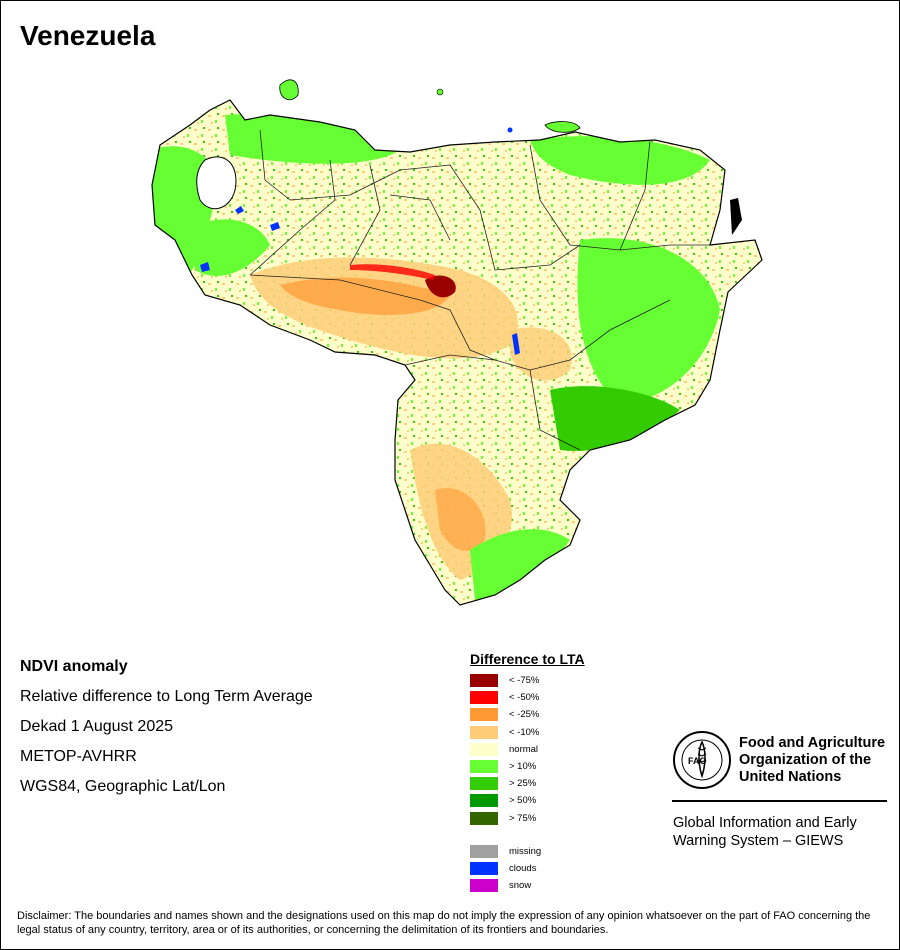 The image size is (900, 950). Describe the element at coordinates (166, 696) in the screenshot. I see `product-description: Relative difference to Long Term Average` at that location.